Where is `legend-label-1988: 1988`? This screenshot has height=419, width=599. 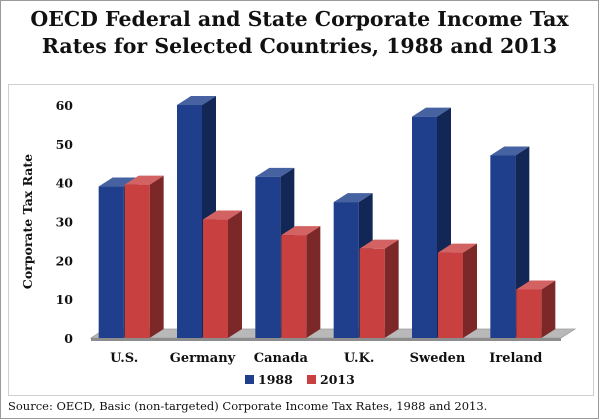
legend-label-1988: 1988 is located at coordinates (275, 379).